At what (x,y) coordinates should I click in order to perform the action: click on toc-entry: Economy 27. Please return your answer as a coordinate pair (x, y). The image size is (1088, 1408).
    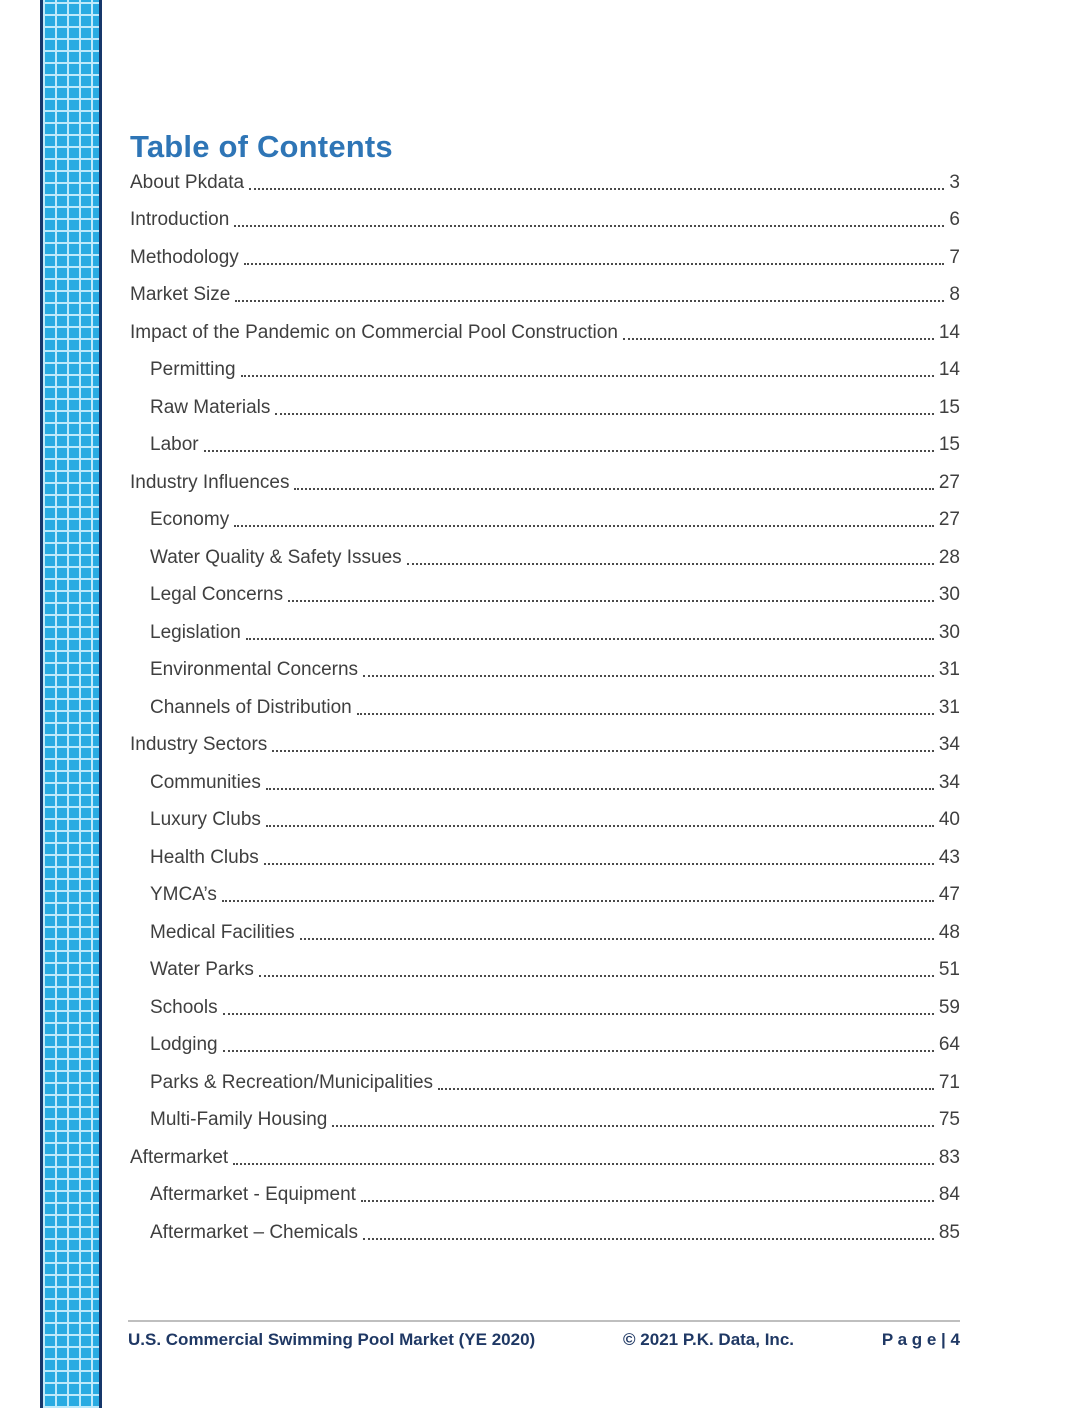
    Looking at the image, I should click on (545, 521).